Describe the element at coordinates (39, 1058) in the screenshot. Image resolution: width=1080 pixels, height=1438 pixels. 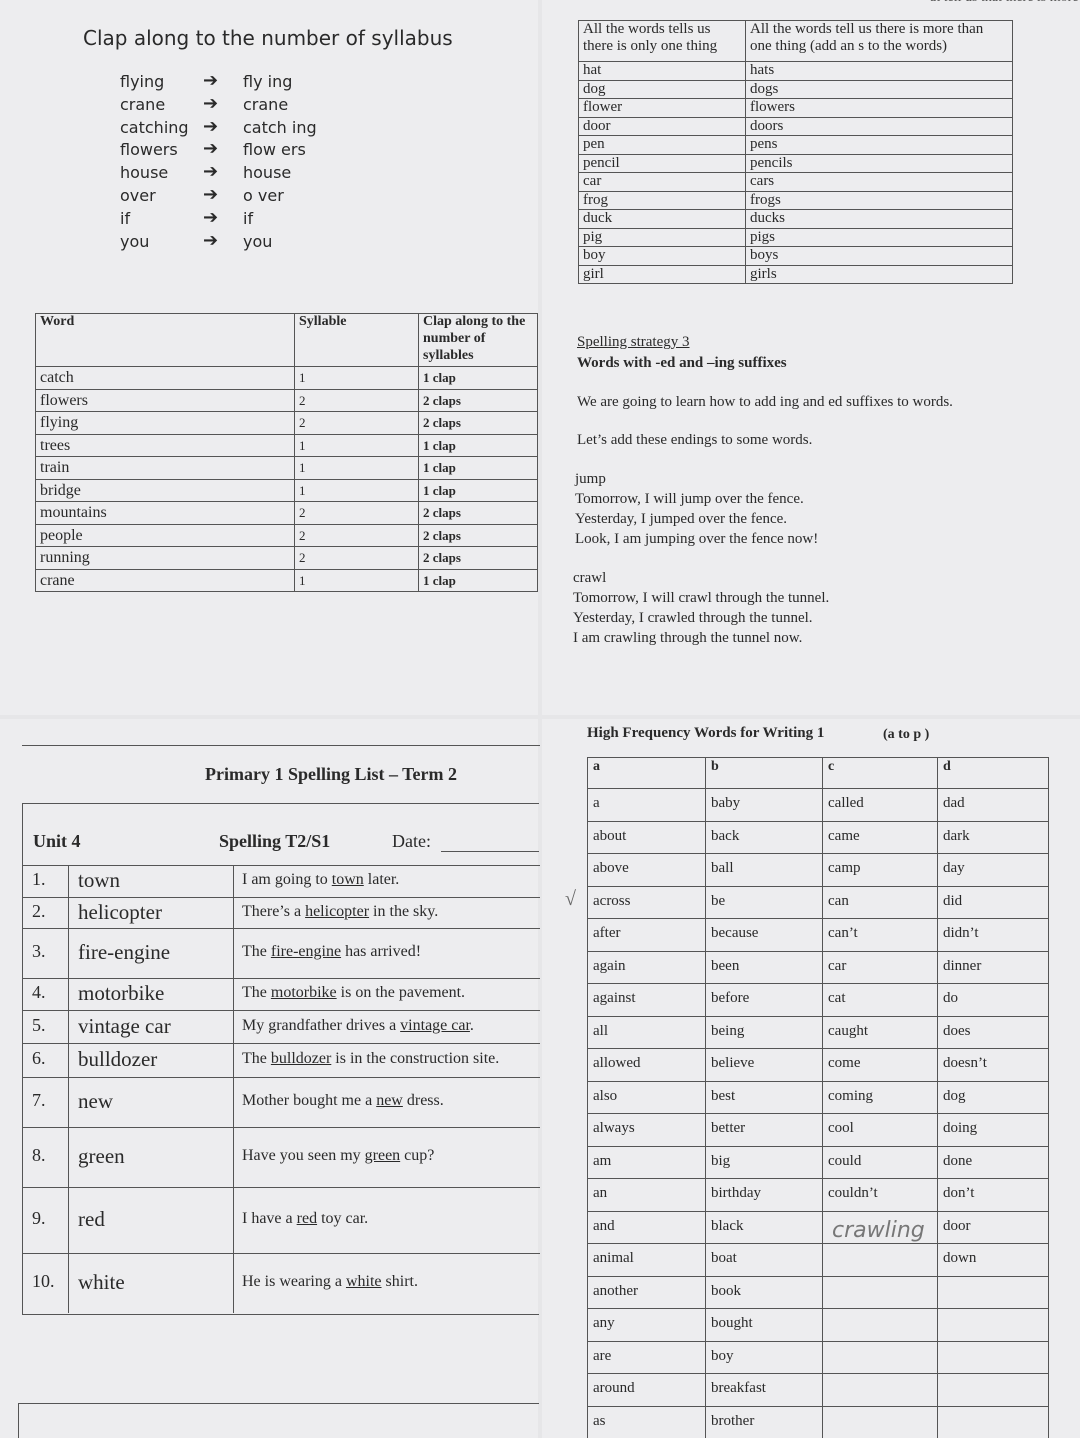
I see `number: 6.` at that location.